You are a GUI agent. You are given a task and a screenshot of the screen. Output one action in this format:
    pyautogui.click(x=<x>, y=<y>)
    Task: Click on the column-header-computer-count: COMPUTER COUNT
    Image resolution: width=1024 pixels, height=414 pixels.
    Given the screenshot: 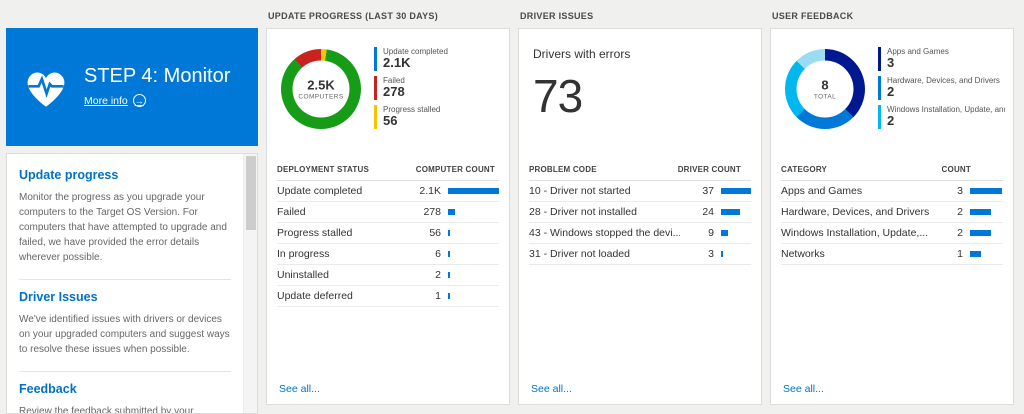 What is the action you would take?
    pyautogui.click(x=455, y=169)
    